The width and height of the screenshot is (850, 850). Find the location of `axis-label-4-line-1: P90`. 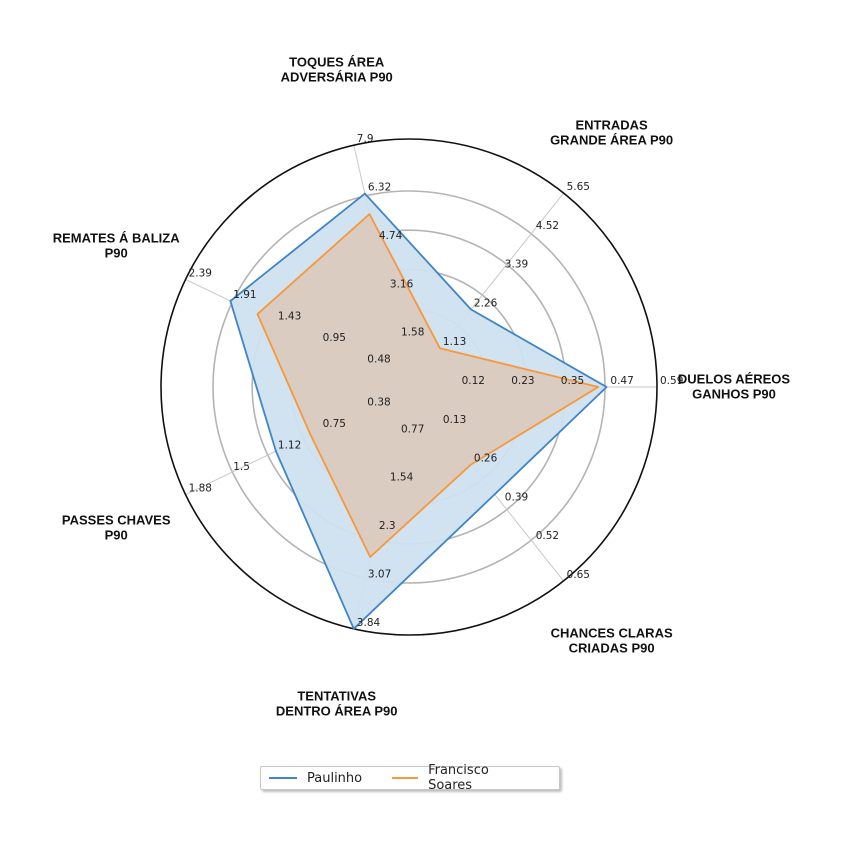

axis-label-4-line-1: P90 is located at coordinates (116, 535).